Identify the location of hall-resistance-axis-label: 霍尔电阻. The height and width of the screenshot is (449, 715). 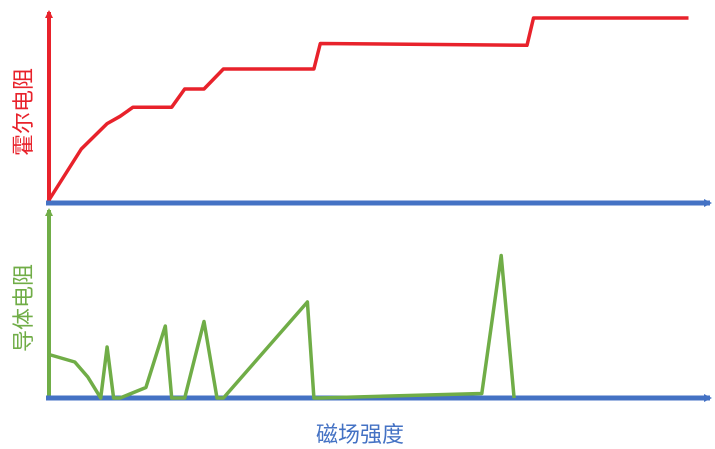
(24, 112).